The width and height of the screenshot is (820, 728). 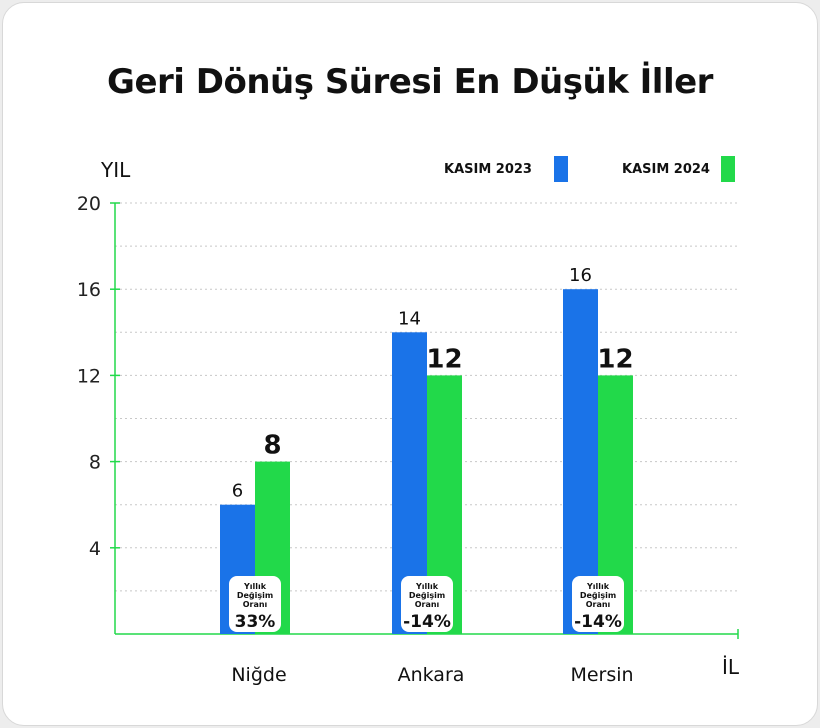 What do you see at coordinates (410, 82) in the screenshot?
I see `chart-title: Geri Dönüş Süresi En Düşük İller` at bounding box center [410, 82].